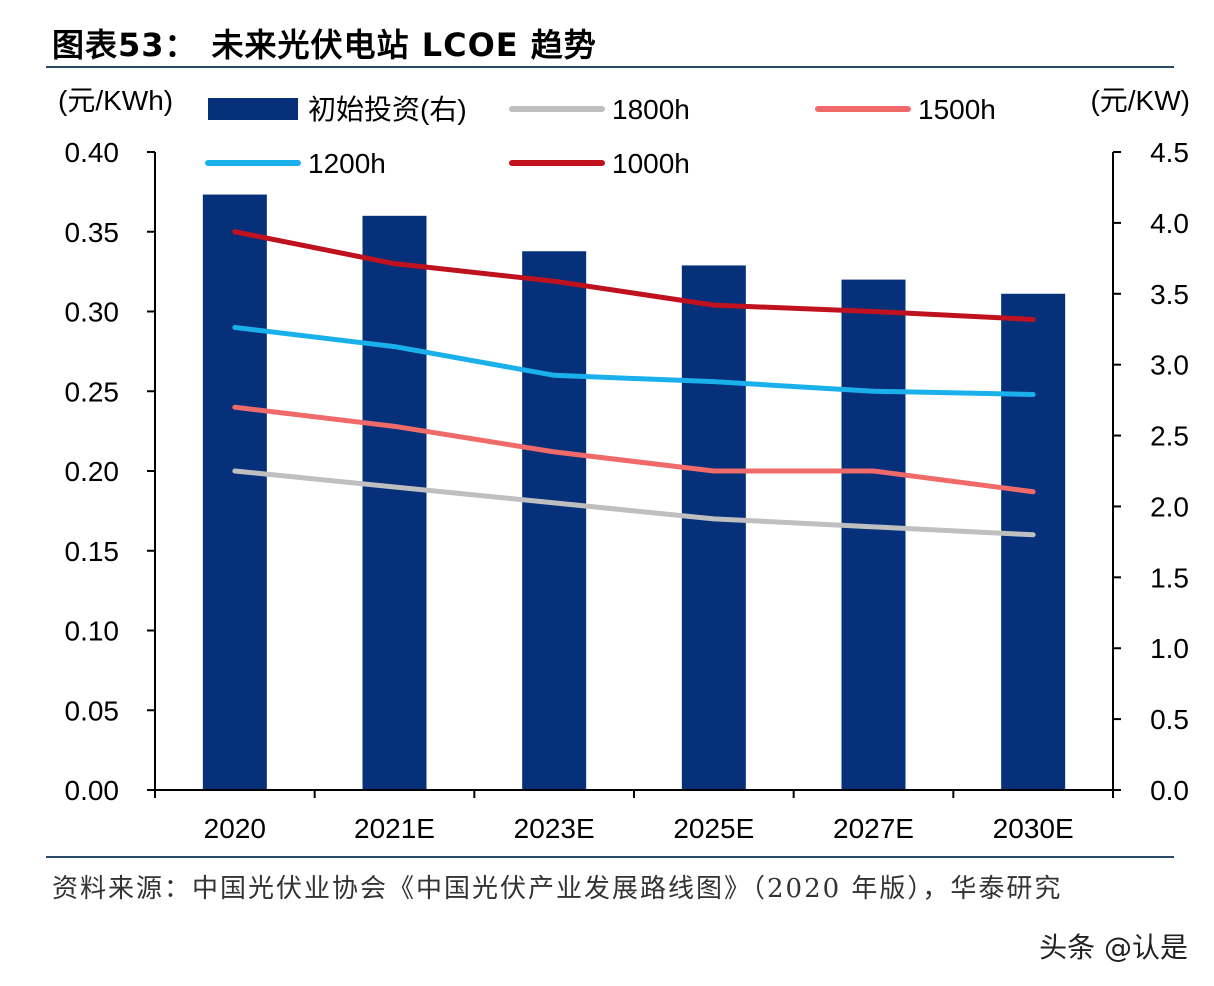 This screenshot has width=1214, height=986. I want to click on right-tick-label: 0.5, so click(1169, 719).